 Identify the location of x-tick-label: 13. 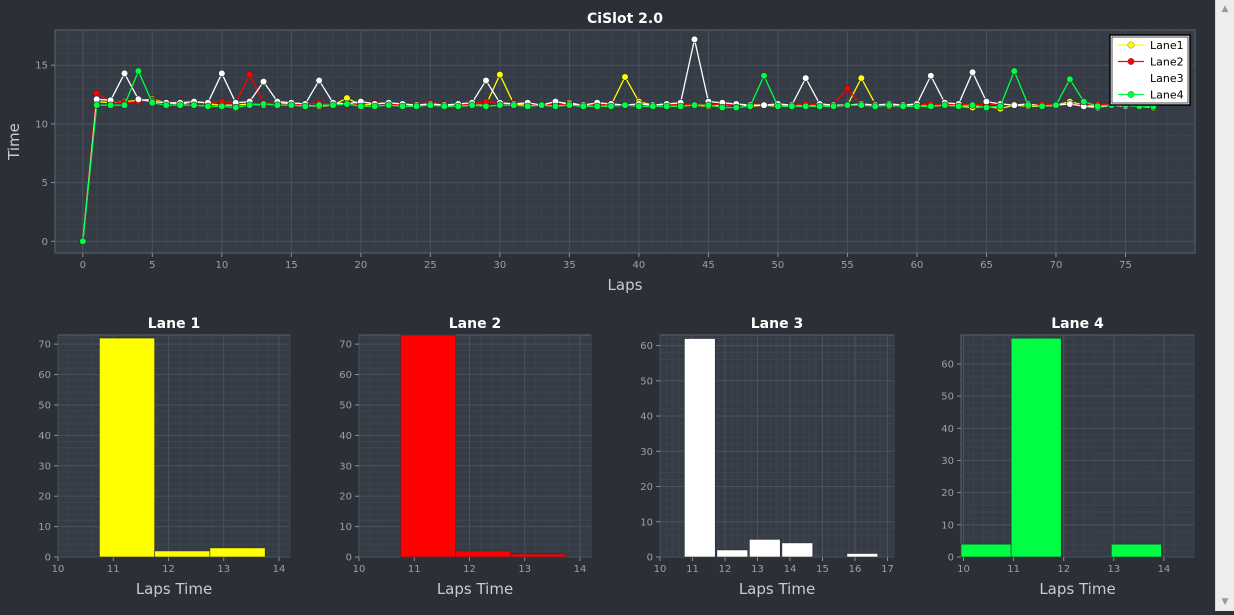
(524, 569).